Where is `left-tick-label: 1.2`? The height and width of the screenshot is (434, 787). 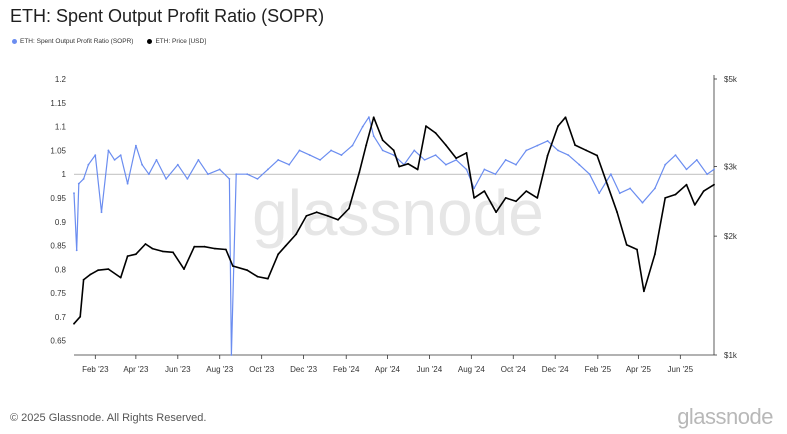
left-tick-label: 1.2 is located at coordinates (61, 79).